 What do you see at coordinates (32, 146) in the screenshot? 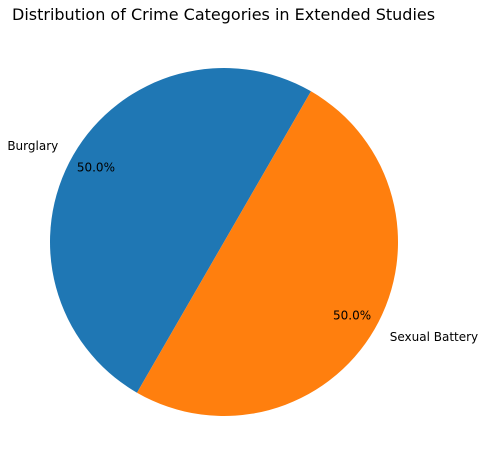
I see `slice-category-label: Burglary` at bounding box center [32, 146].